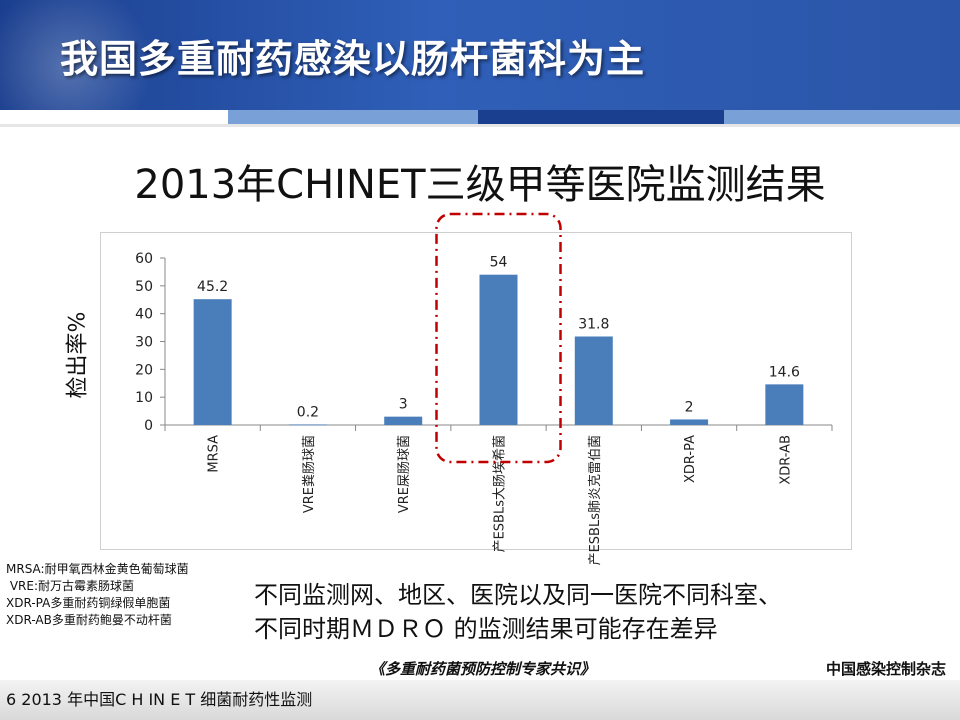 This screenshot has width=960, height=720. What do you see at coordinates (404, 474) in the screenshot?
I see `category-label-2: VRE屎肠球菌` at bounding box center [404, 474].